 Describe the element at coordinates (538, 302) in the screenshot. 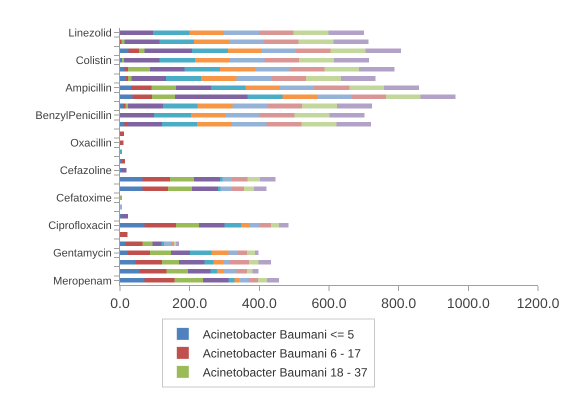

I see `x-tick-label: 1200.0` at that location.